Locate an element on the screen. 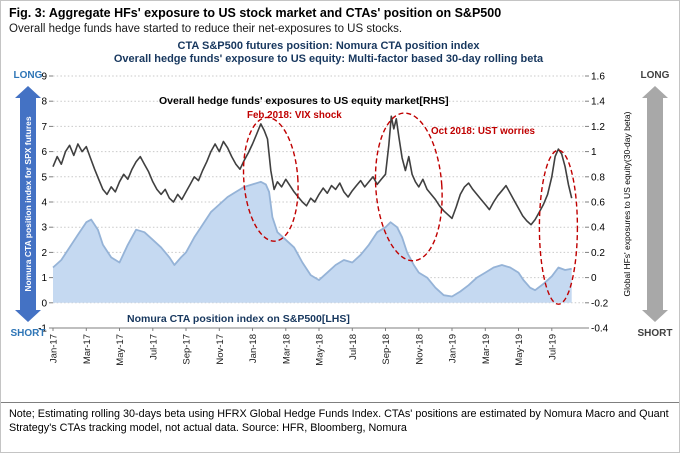 The image size is (680, 453). ust-worries-annotation: Oct 2018: UST worries is located at coordinates (483, 131).